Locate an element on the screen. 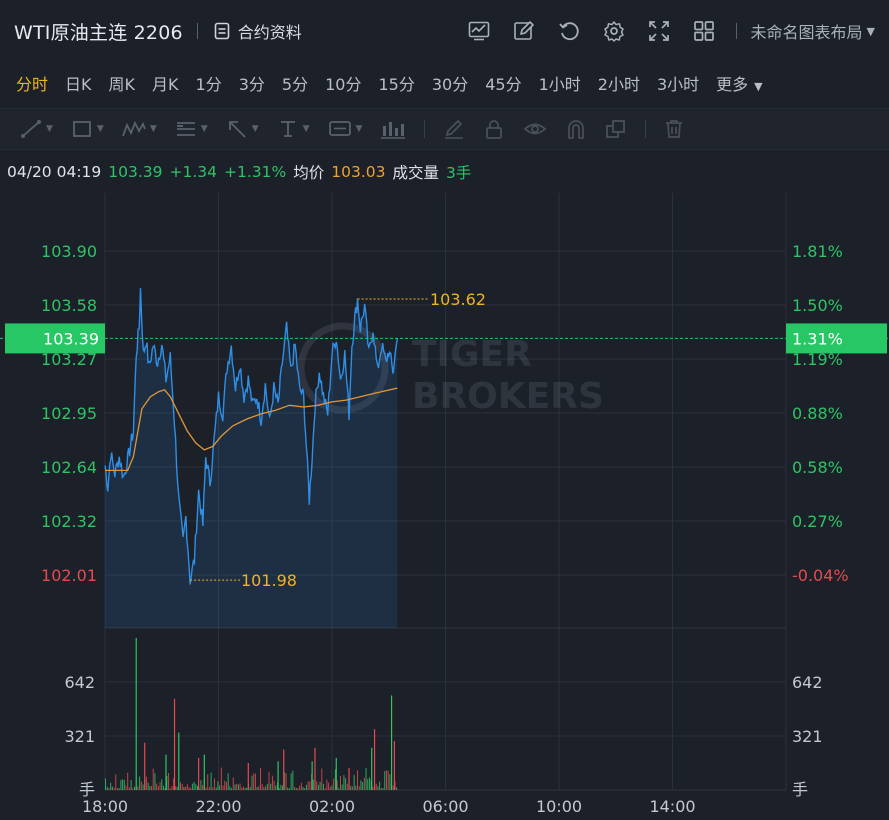  tab-label: 1分 is located at coordinates (208, 84).